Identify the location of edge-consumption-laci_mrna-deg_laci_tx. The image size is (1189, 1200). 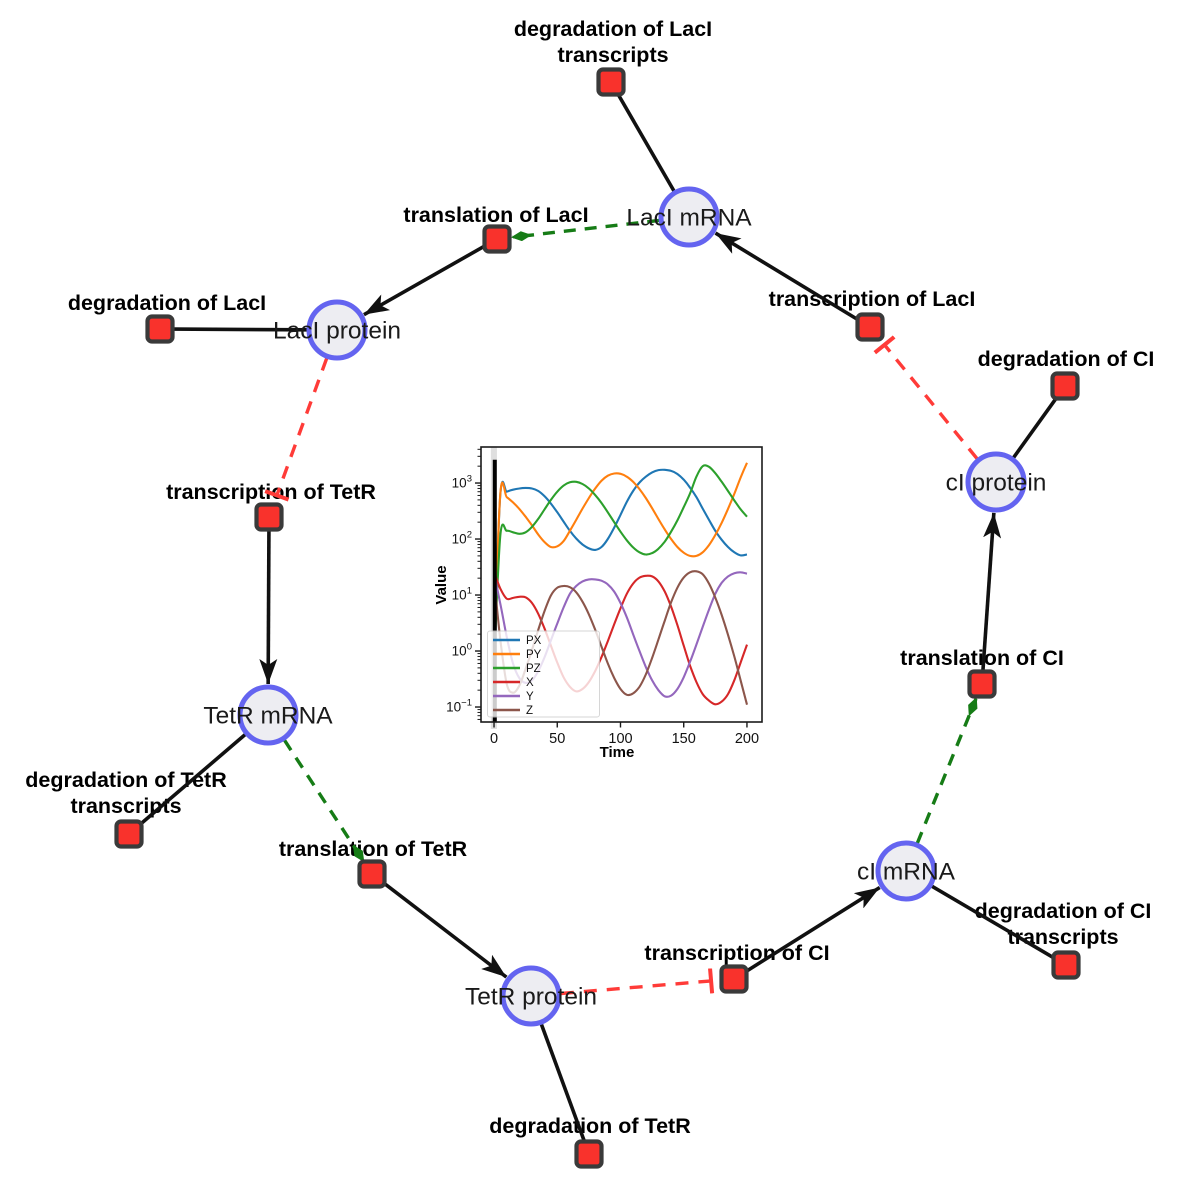
(645, 142).